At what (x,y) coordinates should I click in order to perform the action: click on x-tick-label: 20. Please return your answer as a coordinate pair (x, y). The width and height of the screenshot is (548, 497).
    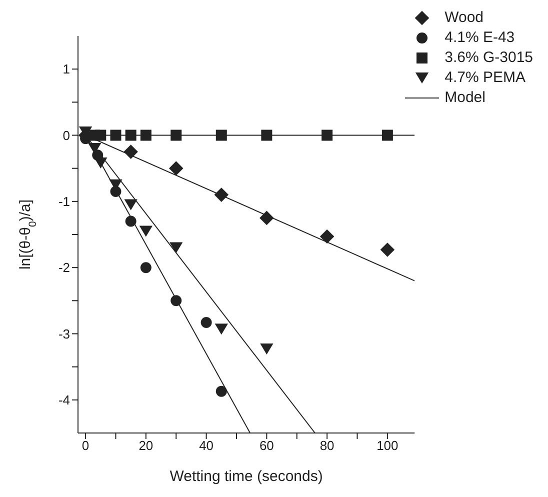
    Looking at the image, I should click on (146, 446).